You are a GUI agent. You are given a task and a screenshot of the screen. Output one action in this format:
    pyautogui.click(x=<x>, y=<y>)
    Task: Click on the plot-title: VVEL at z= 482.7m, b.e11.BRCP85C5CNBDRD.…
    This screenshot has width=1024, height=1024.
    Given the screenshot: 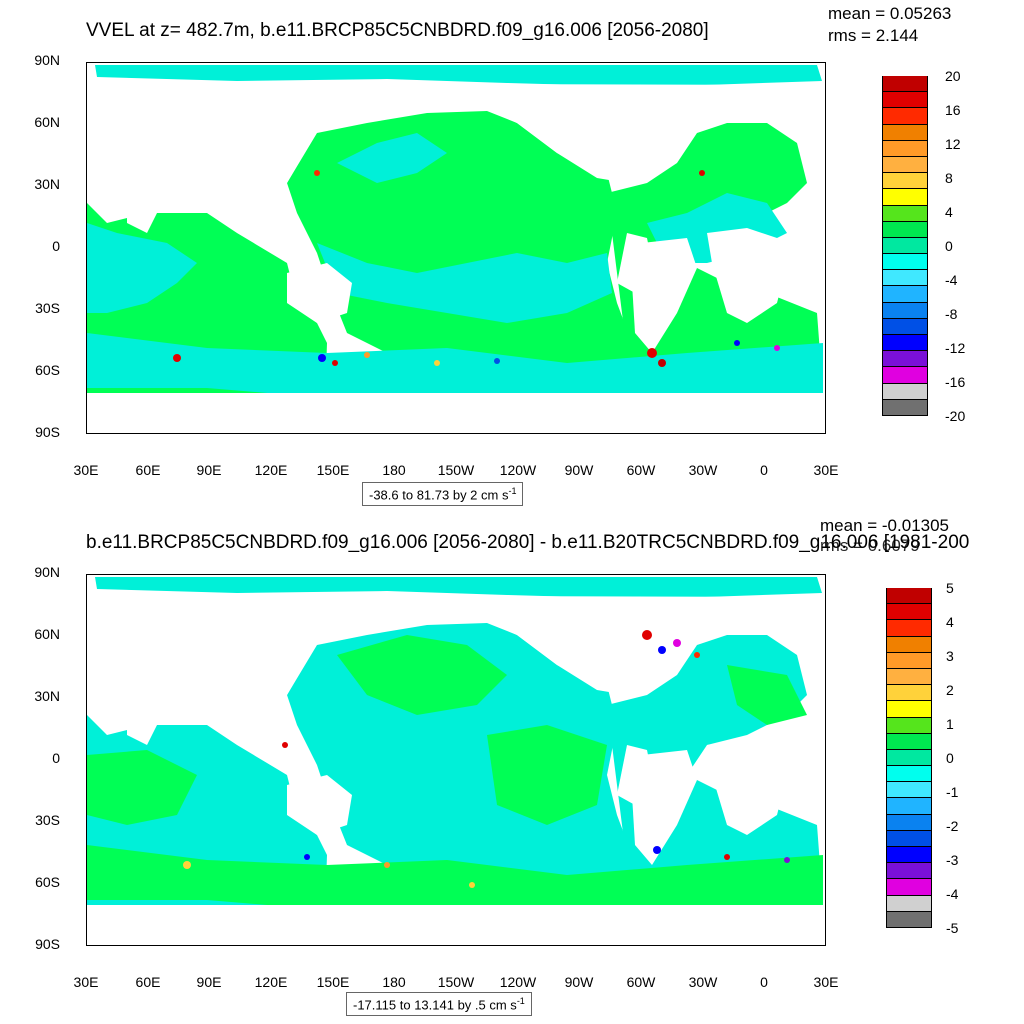 What is the action you would take?
    pyautogui.click(x=397, y=30)
    